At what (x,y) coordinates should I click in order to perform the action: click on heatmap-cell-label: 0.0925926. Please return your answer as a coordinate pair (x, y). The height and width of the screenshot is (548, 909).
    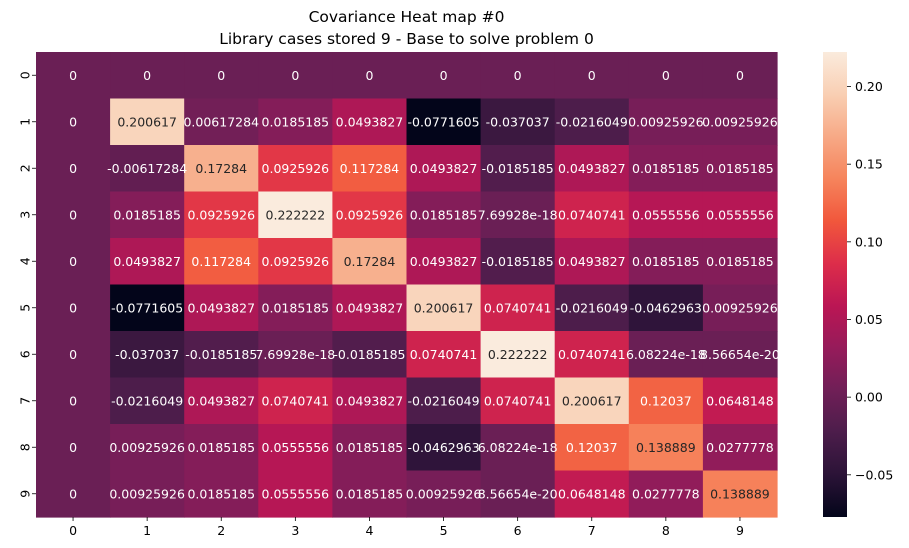
    Looking at the image, I should click on (221, 214).